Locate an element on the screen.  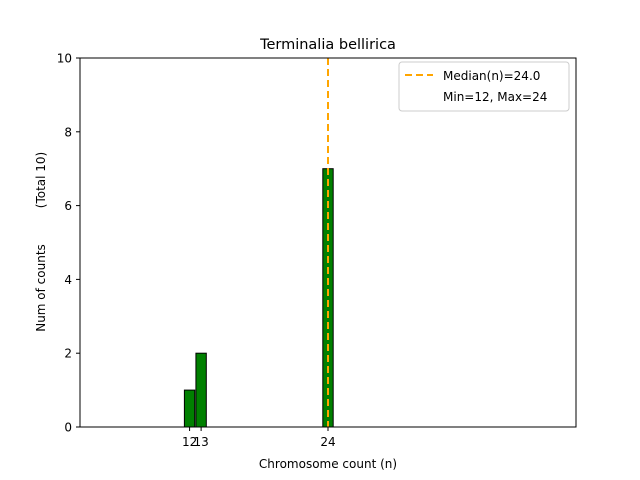
x-tick-label-24: 24 is located at coordinates (327, 442).